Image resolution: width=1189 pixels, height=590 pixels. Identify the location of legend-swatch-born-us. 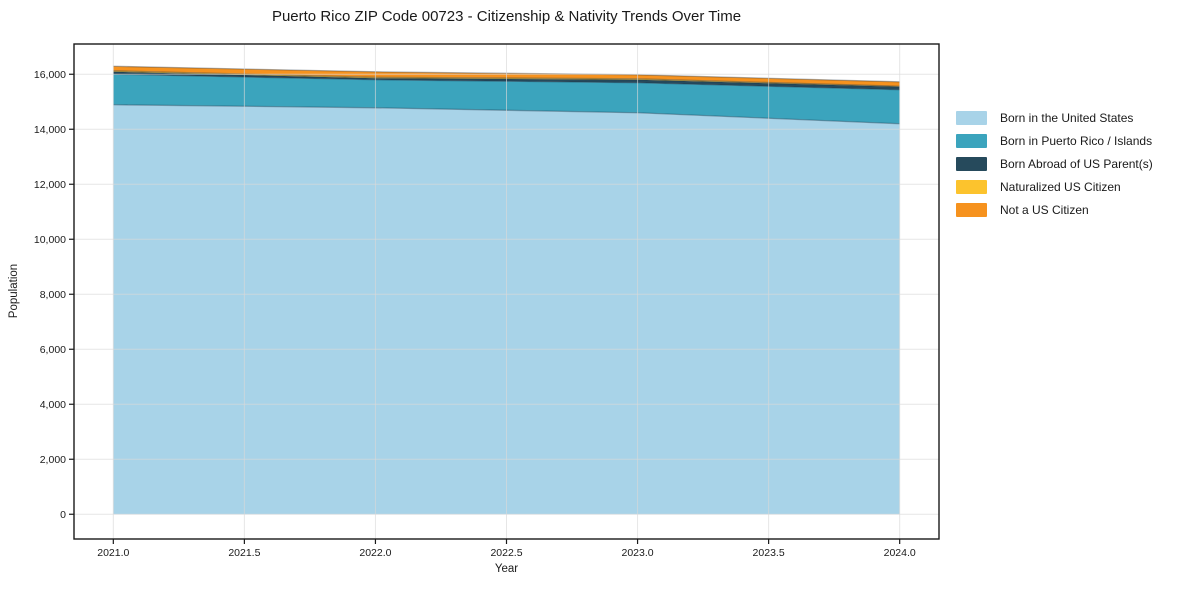
(971, 117).